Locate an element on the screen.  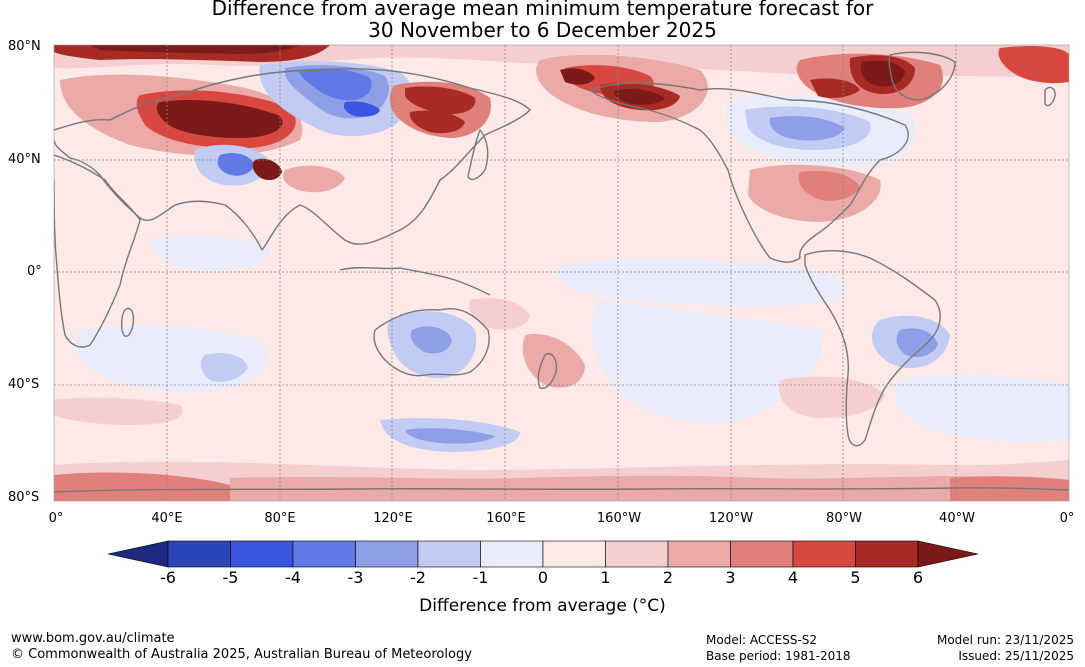
coastline-north-america is located at coordinates (749, 172).